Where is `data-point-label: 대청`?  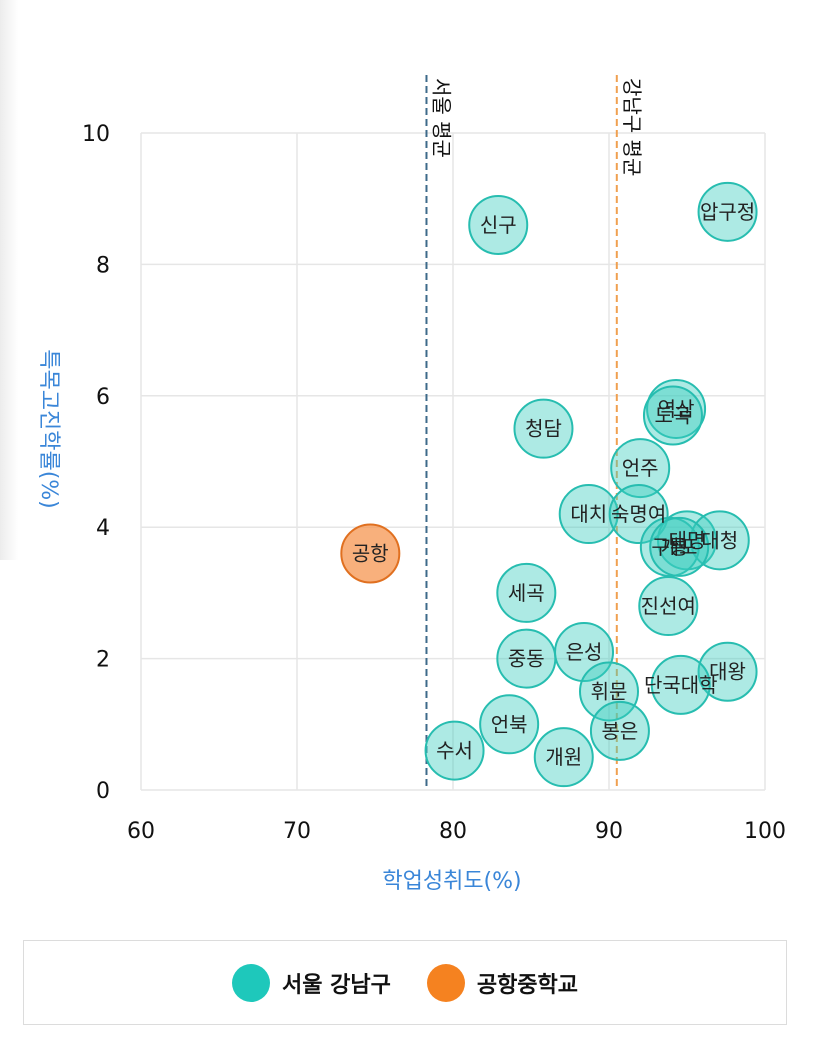
data-point-label: 대청 is located at coordinates (719, 540).